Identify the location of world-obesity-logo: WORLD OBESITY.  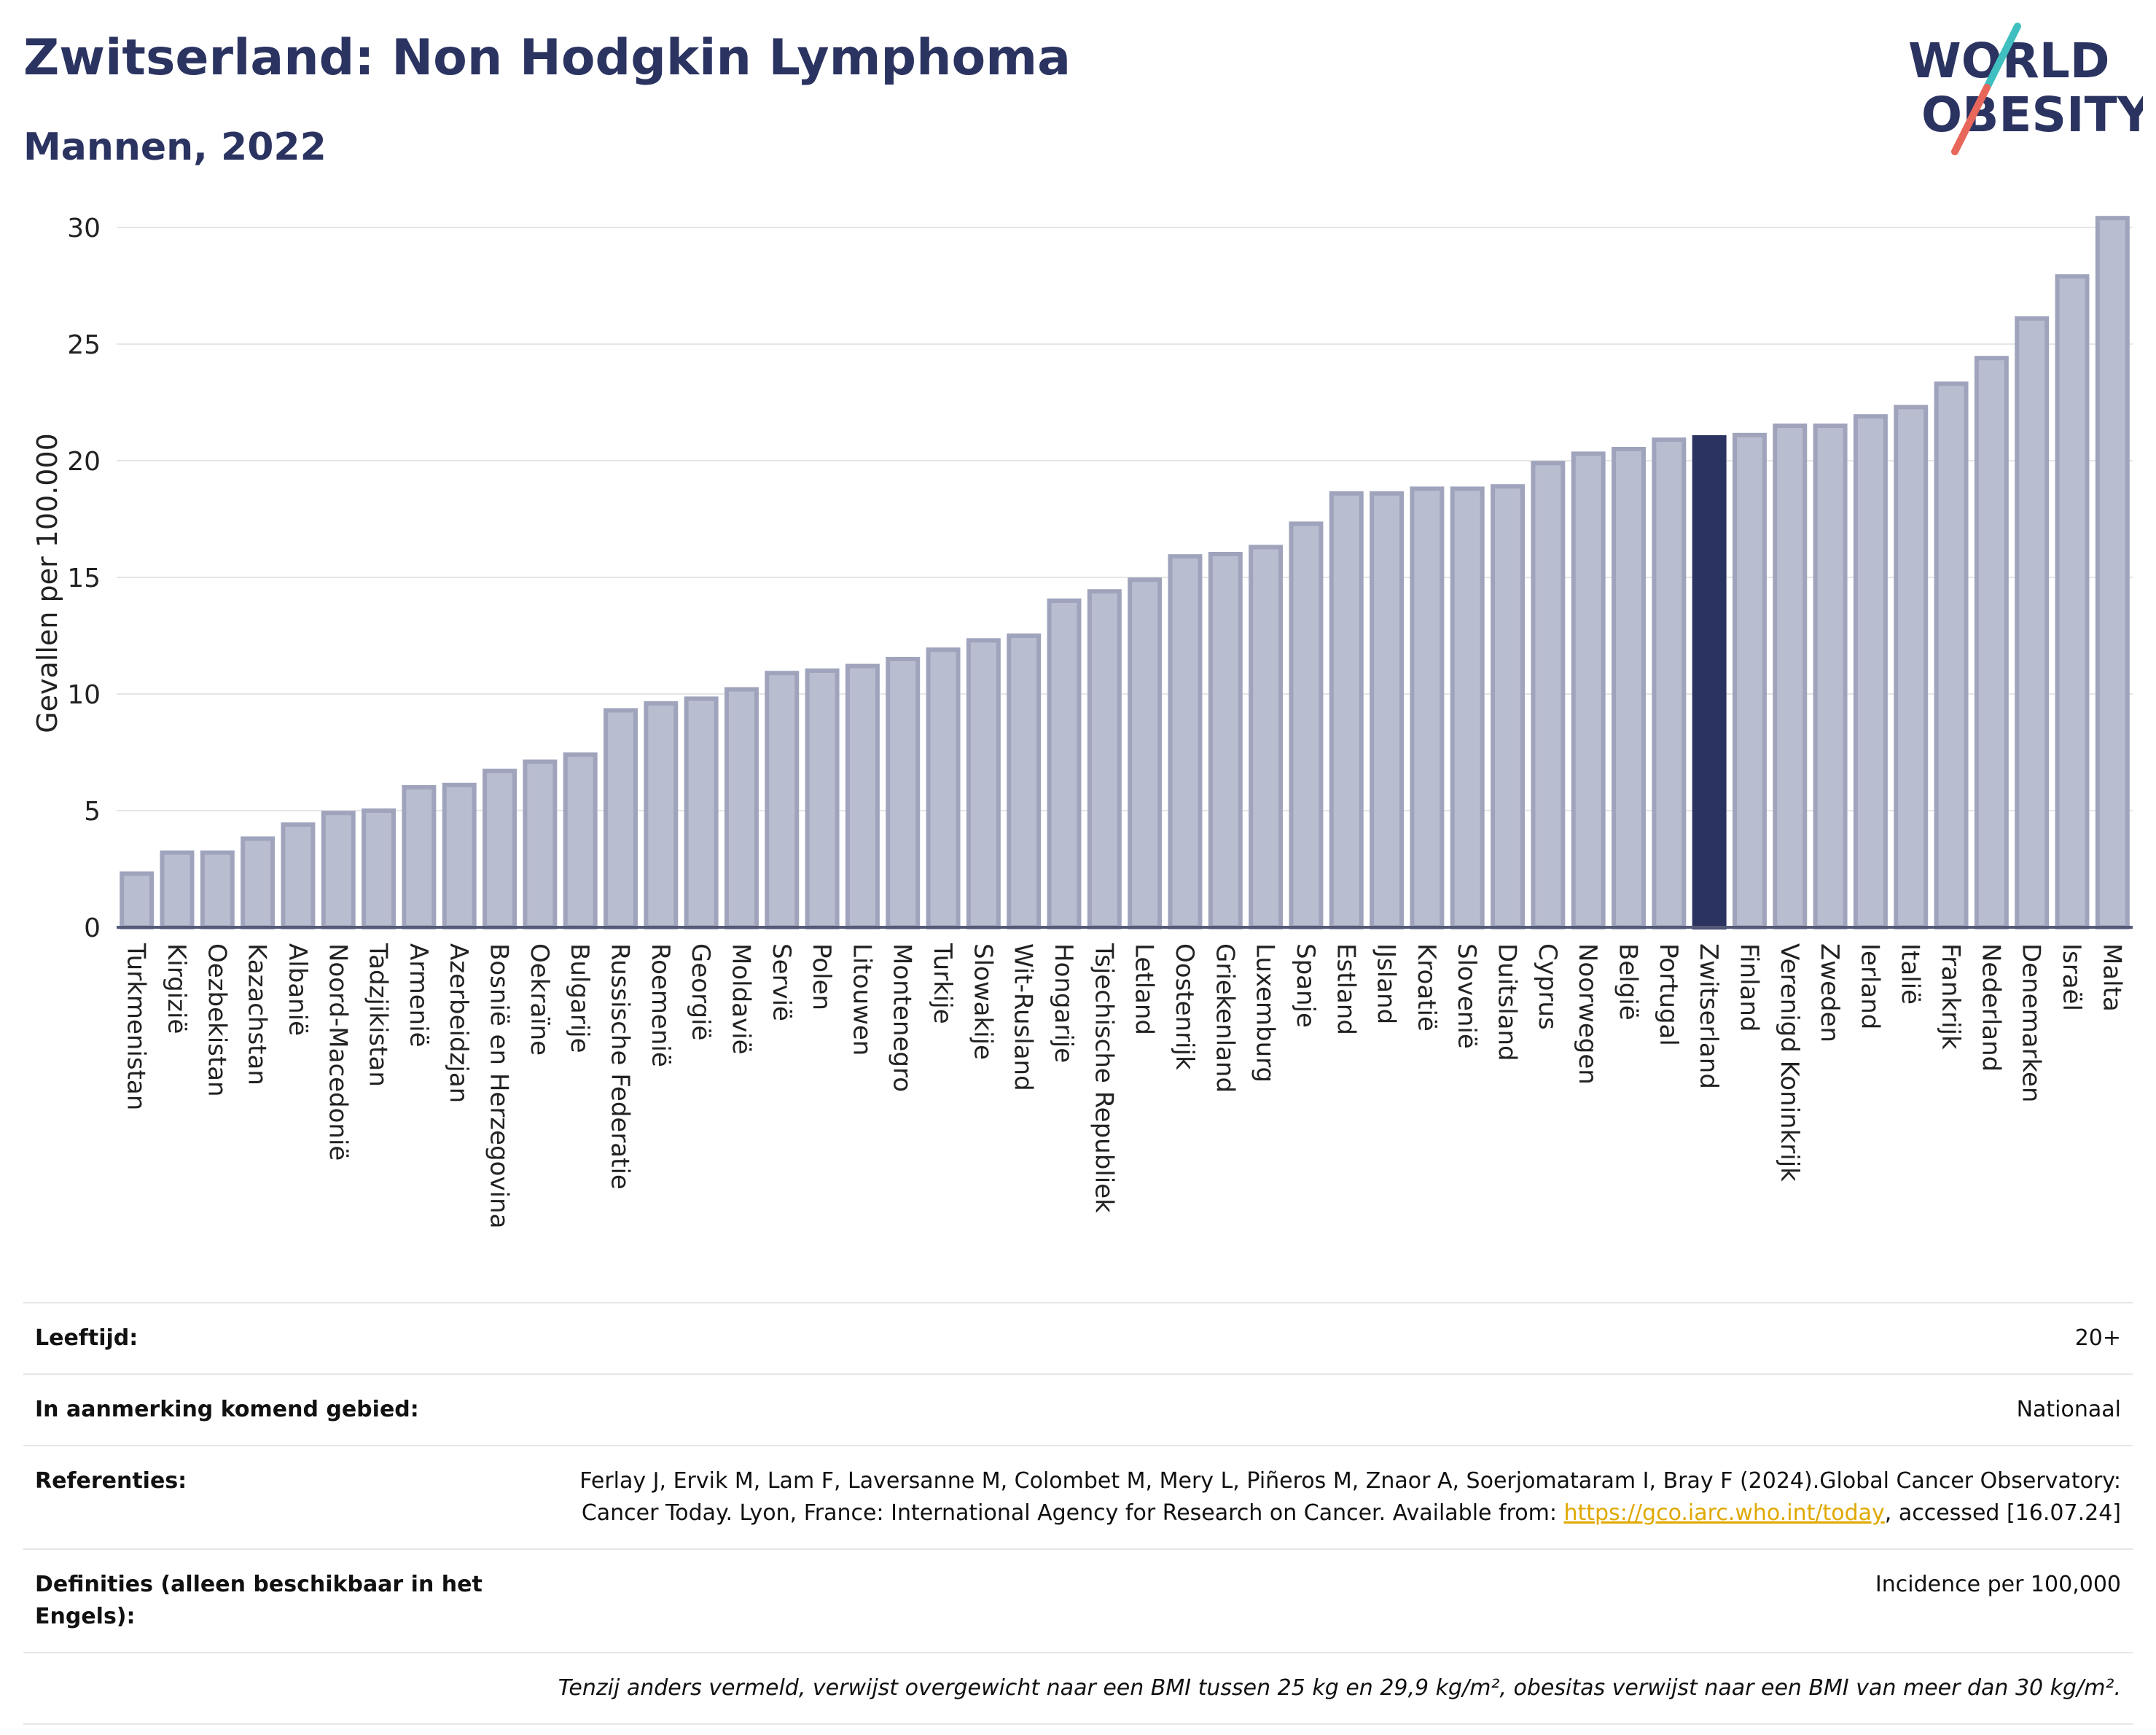
(2026, 89).